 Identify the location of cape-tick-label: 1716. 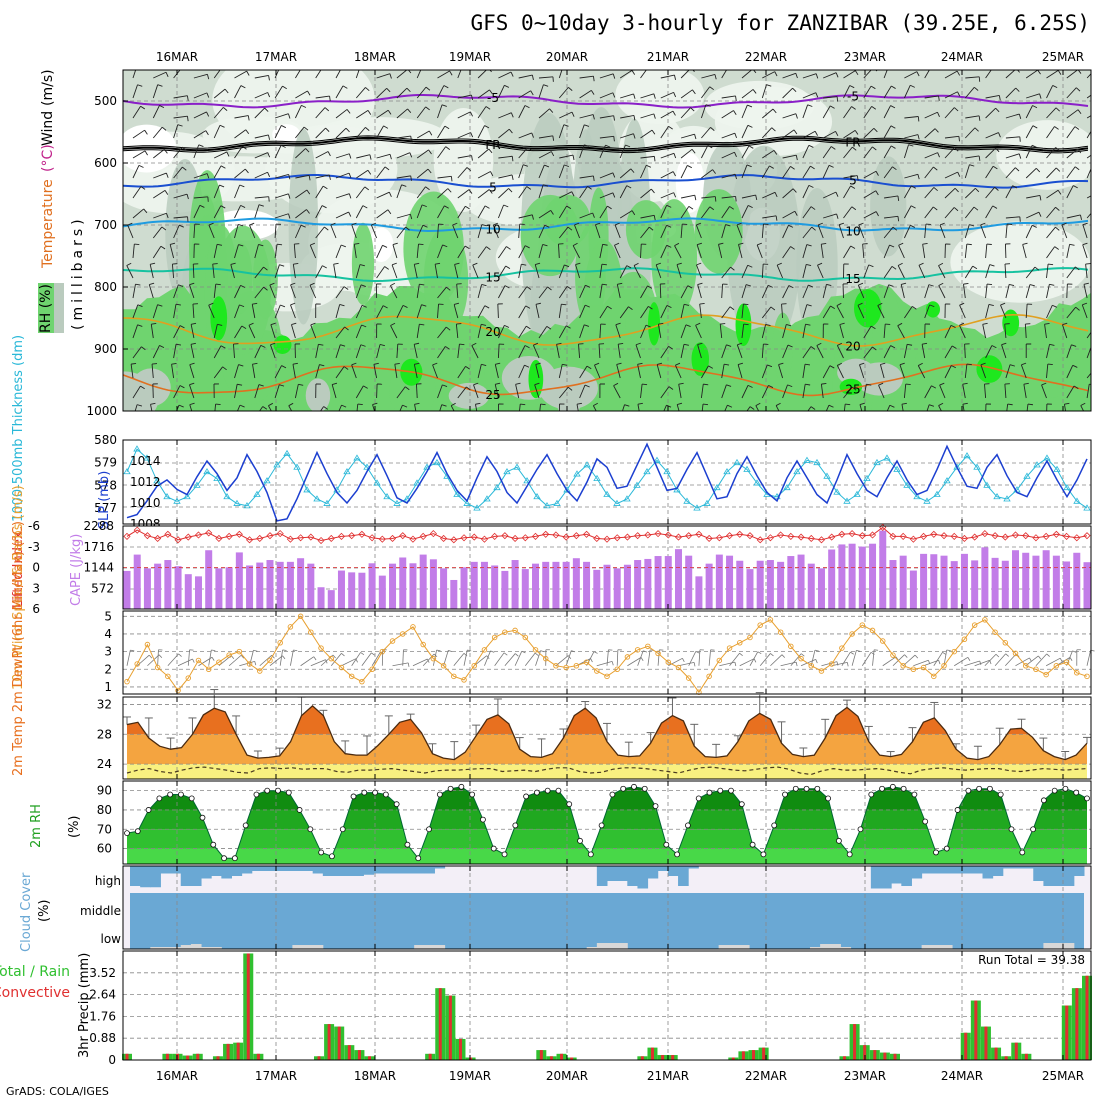
(98, 547).